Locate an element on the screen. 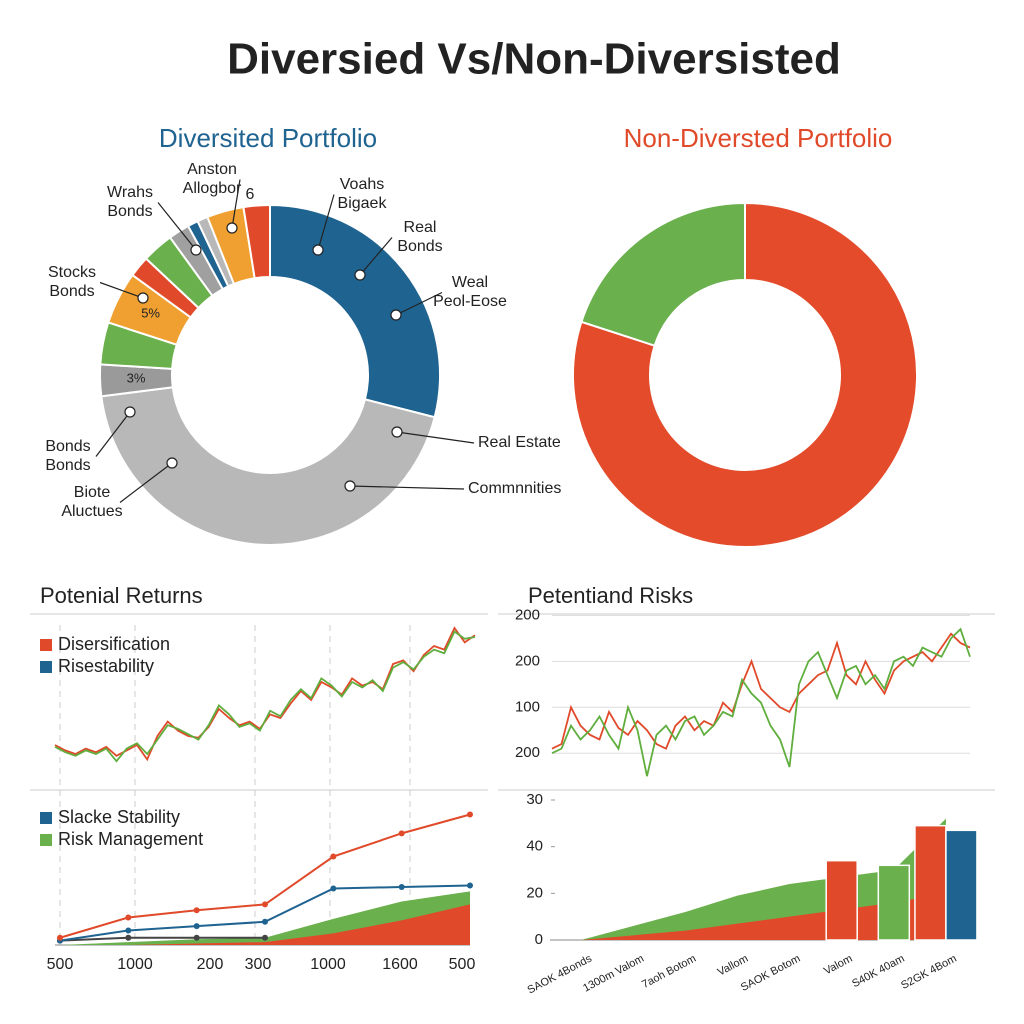 The image size is (1024, 1024). x-tick-label: 200 is located at coordinates (210, 964).